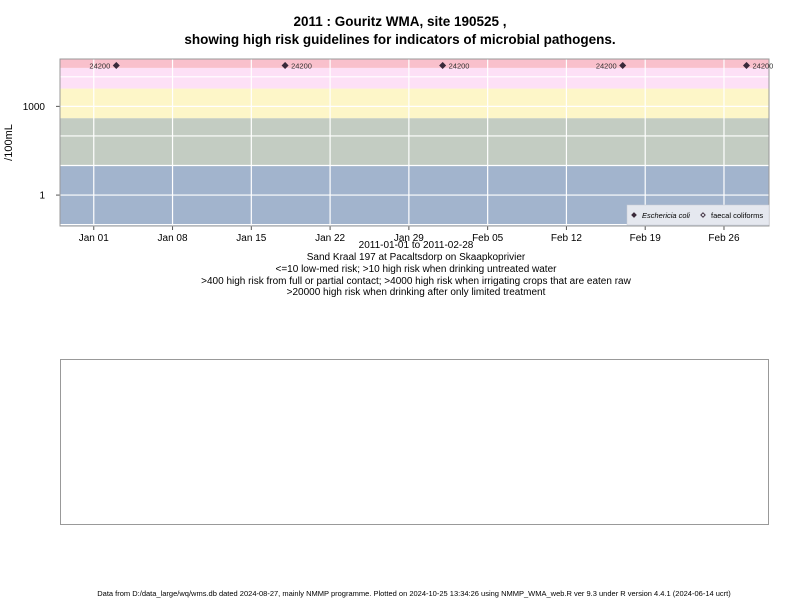  What do you see at coordinates (301, 65) in the screenshot?
I see `data-label-0-1: 24200` at bounding box center [301, 65].